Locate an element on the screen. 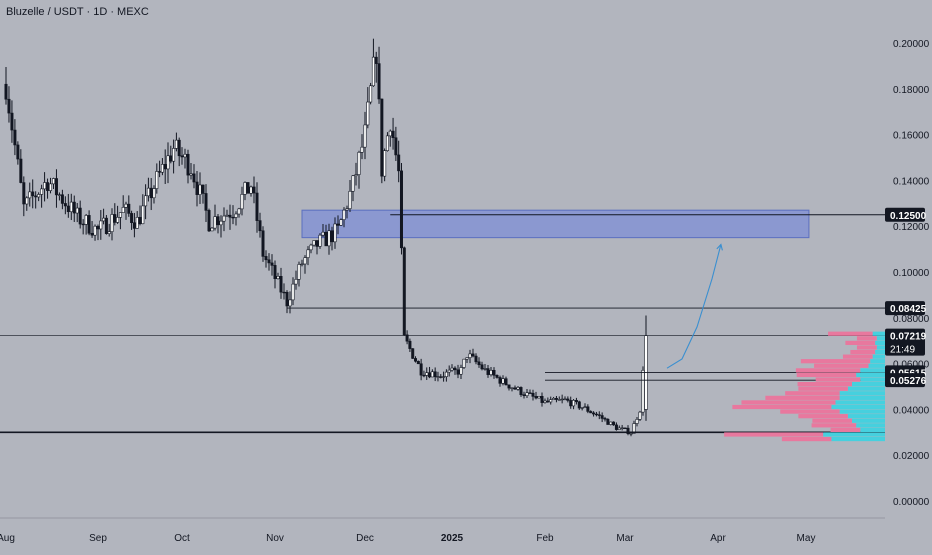 The height and width of the screenshot is (555, 932). supply-zone is located at coordinates (555, 224).